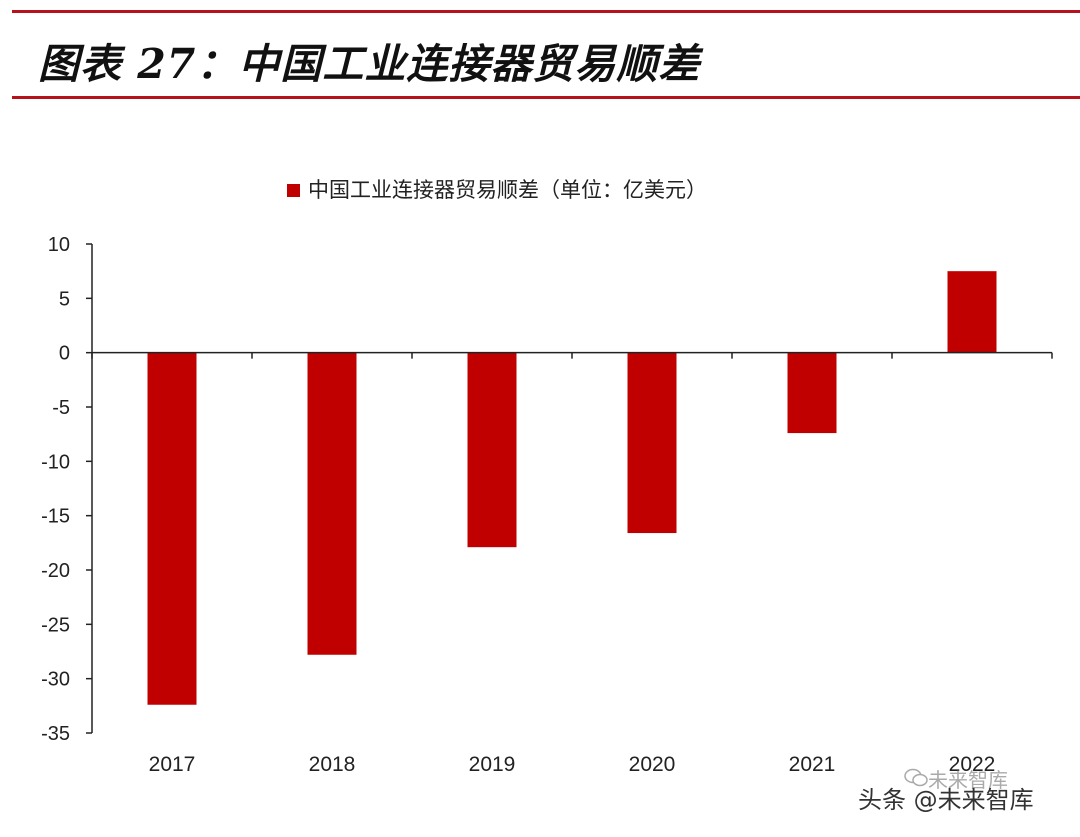 This screenshot has width=1080, height=837. I want to click on y-tick-label: -30, so click(55, 680).